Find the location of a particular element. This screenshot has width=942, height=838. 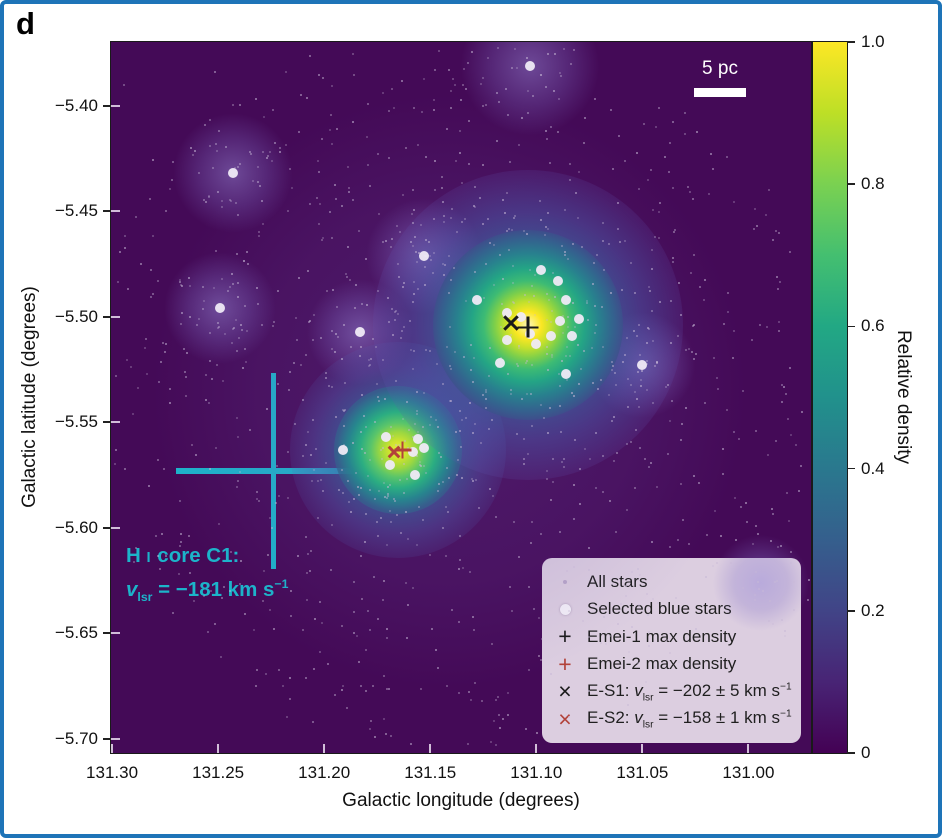

y-inner-tick is located at coordinates (115, 738).